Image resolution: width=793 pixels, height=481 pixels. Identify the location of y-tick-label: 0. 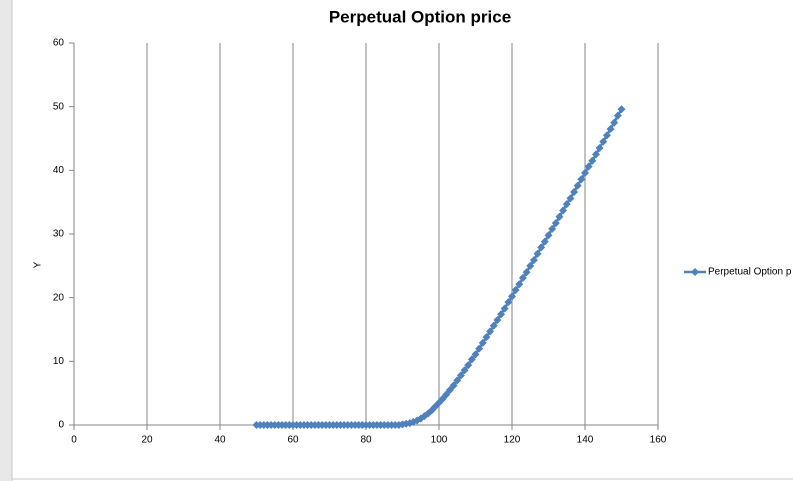
(61, 425).